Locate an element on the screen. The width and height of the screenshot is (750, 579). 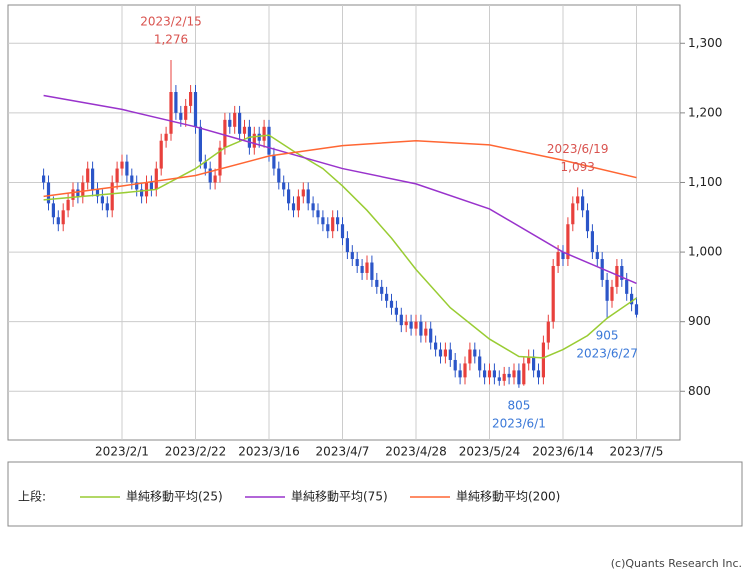
annotation-date: 2023/6/27 is located at coordinates (607, 354).